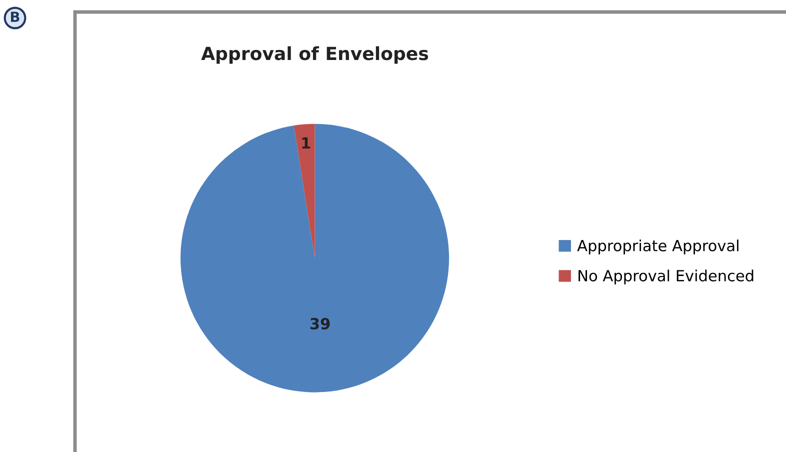 The height and width of the screenshot is (452, 786). Describe the element at coordinates (304, 191) in the screenshot. I see `pie-slice` at that location.